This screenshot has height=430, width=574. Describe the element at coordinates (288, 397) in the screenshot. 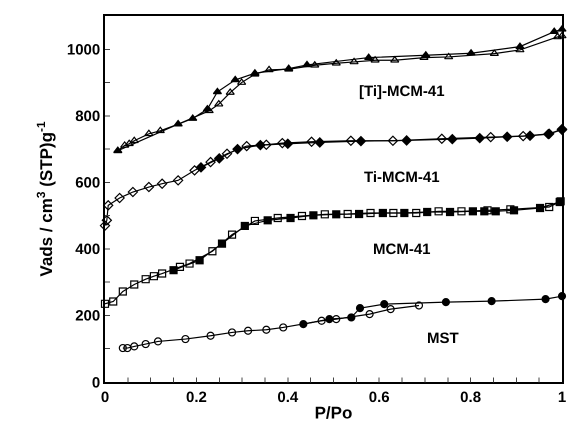

I see `x-tick-label: 0.4` at that location.